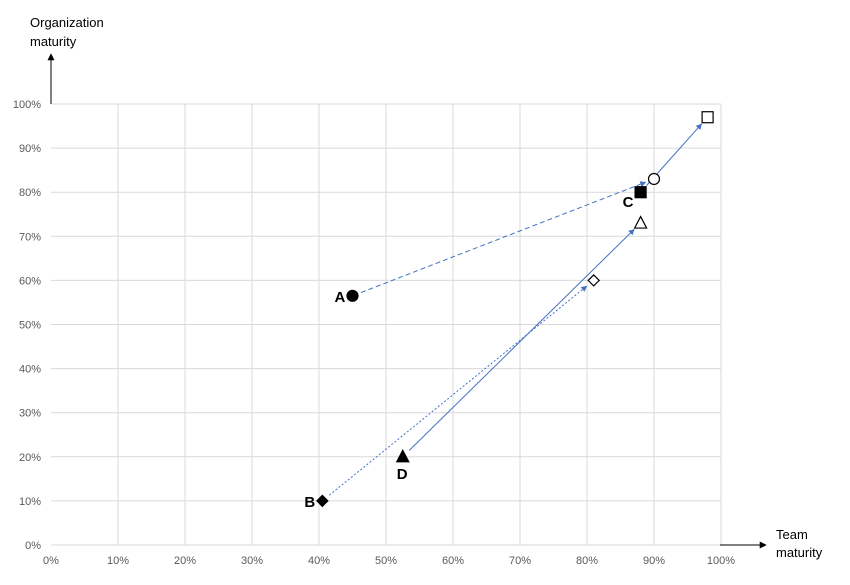 The width and height of the screenshot is (850, 585). What do you see at coordinates (309, 502) in the screenshot?
I see `point-label-b: B` at bounding box center [309, 502].